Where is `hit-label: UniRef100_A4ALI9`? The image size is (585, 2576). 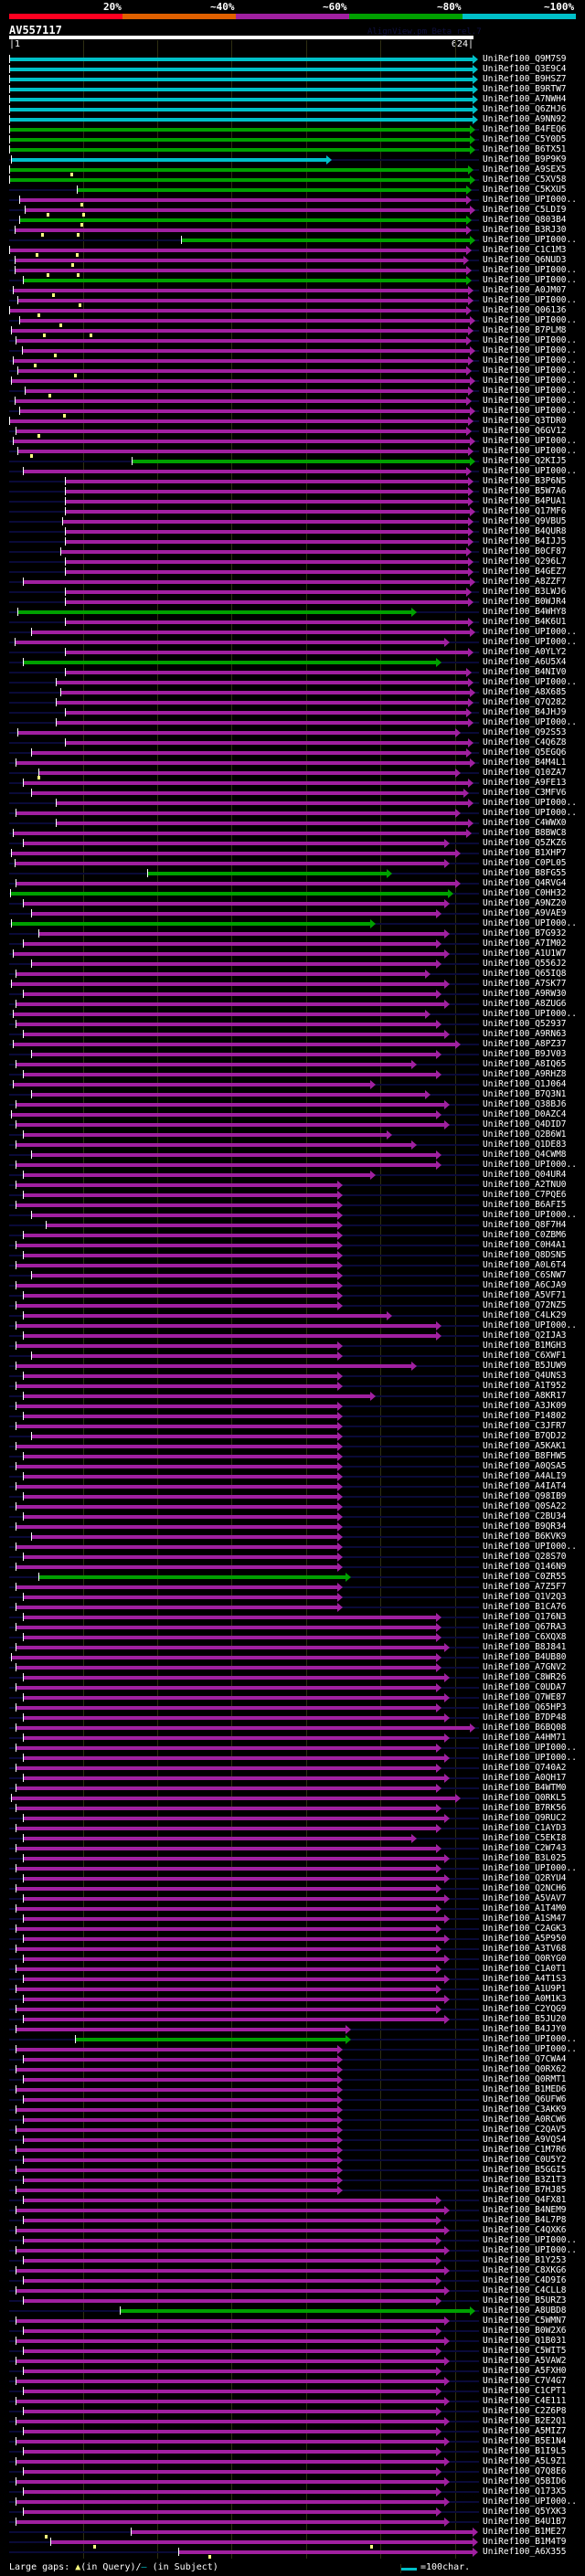
hit-label: UniRef100_A4ALI9 is located at coordinates (525, 1476).